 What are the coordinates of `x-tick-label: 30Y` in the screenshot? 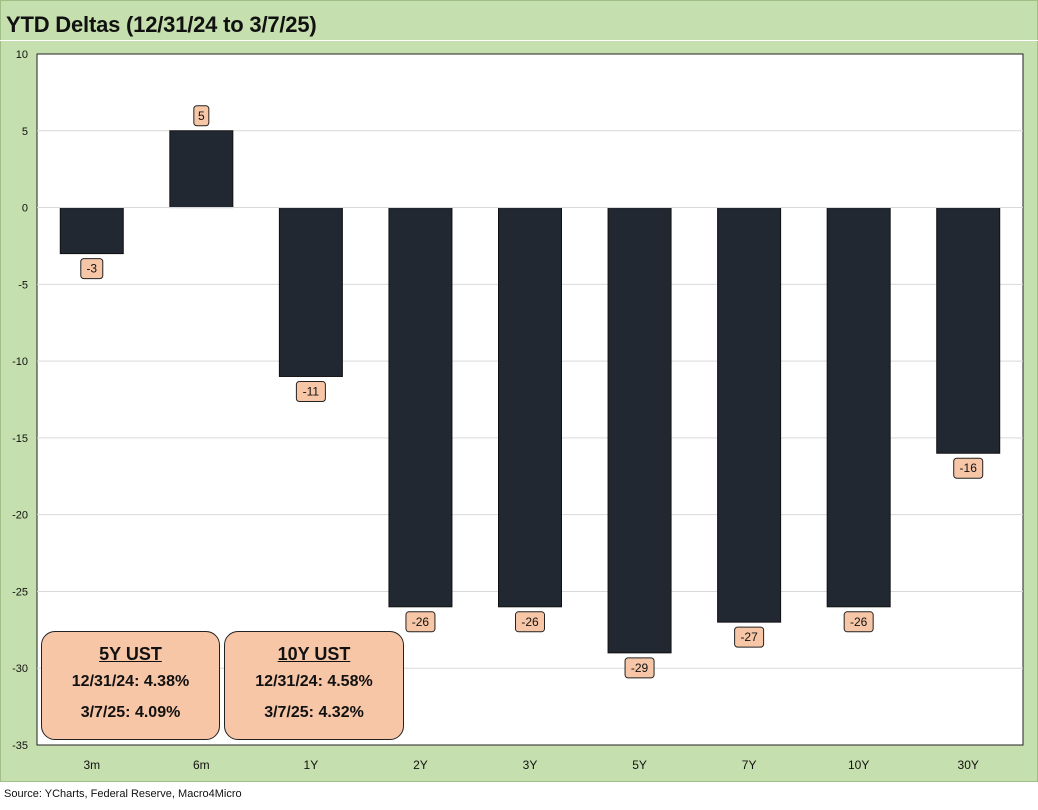 It's located at (968, 765).